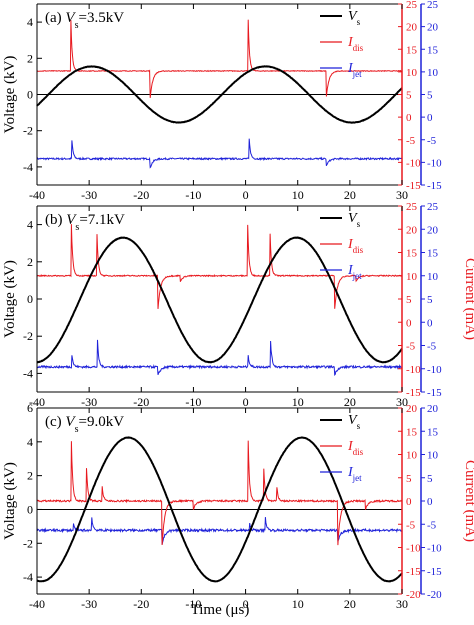  What do you see at coordinates (298, 402) in the screenshot?
I see `x-tick-label: 10` at bounding box center [298, 402].